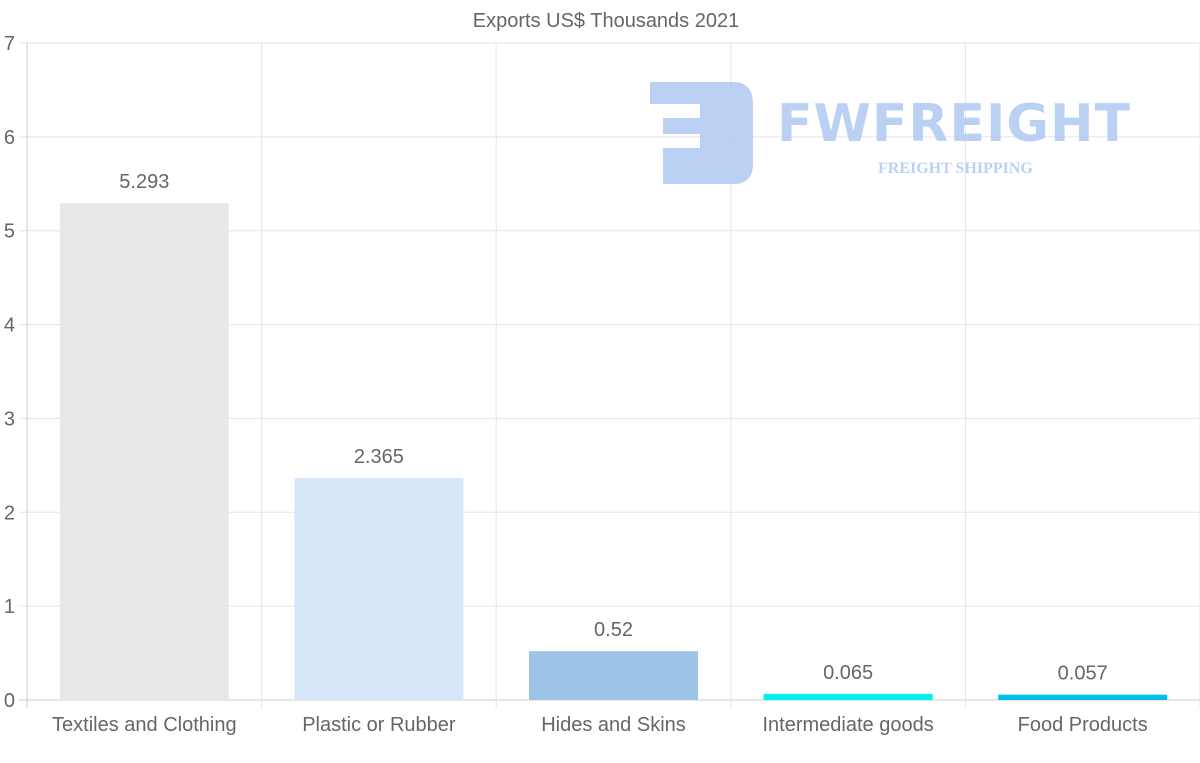 This screenshot has height=763, width=1200. Describe the element at coordinates (144, 182) in the screenshot. I see `data-label: 5.293` at that location.